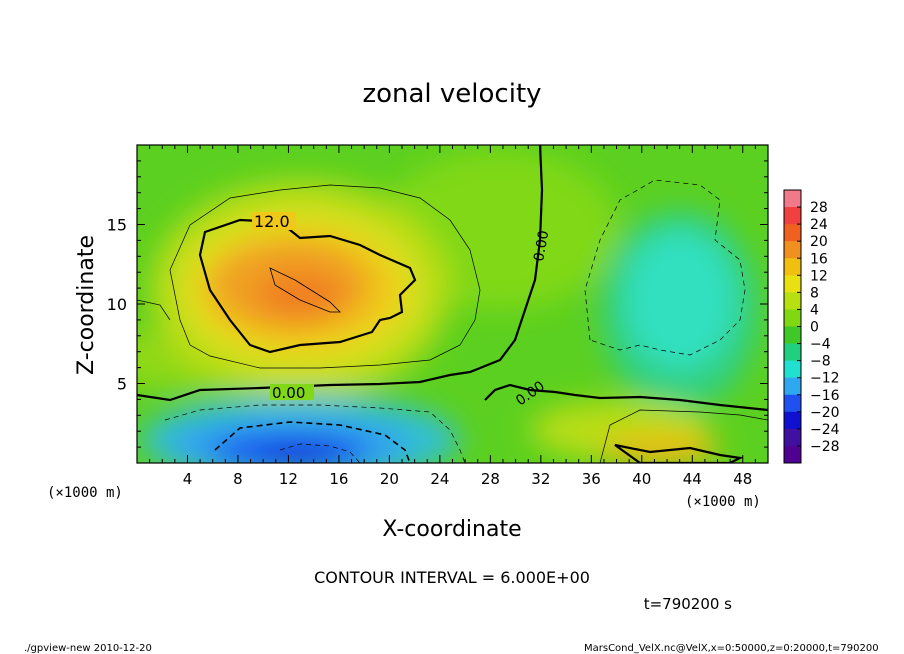 The image size is (904, 654). Describe the element at coordinates (188, 479) in the screenshot. I see `x-tick-label: 4` at that location.